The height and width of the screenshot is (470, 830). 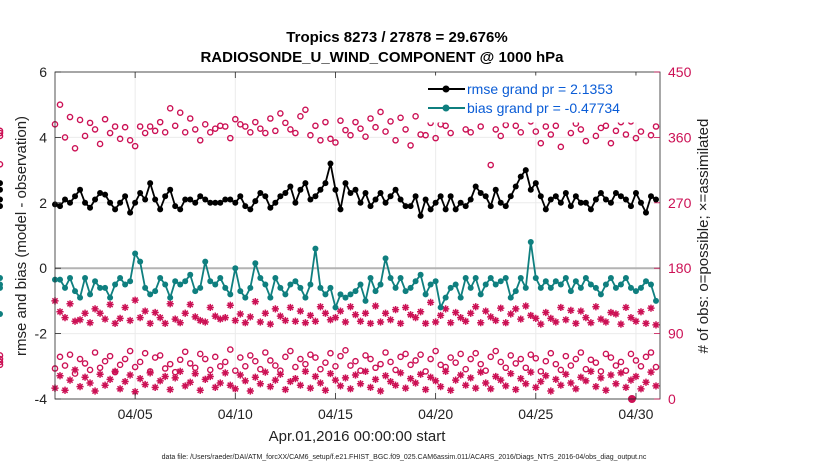 What do you see at coordinates (358, 436) in the screenshot?
I see `x-axis-label: Apr.01,2016 00:00:00 start` at bounding box center [358, 436].